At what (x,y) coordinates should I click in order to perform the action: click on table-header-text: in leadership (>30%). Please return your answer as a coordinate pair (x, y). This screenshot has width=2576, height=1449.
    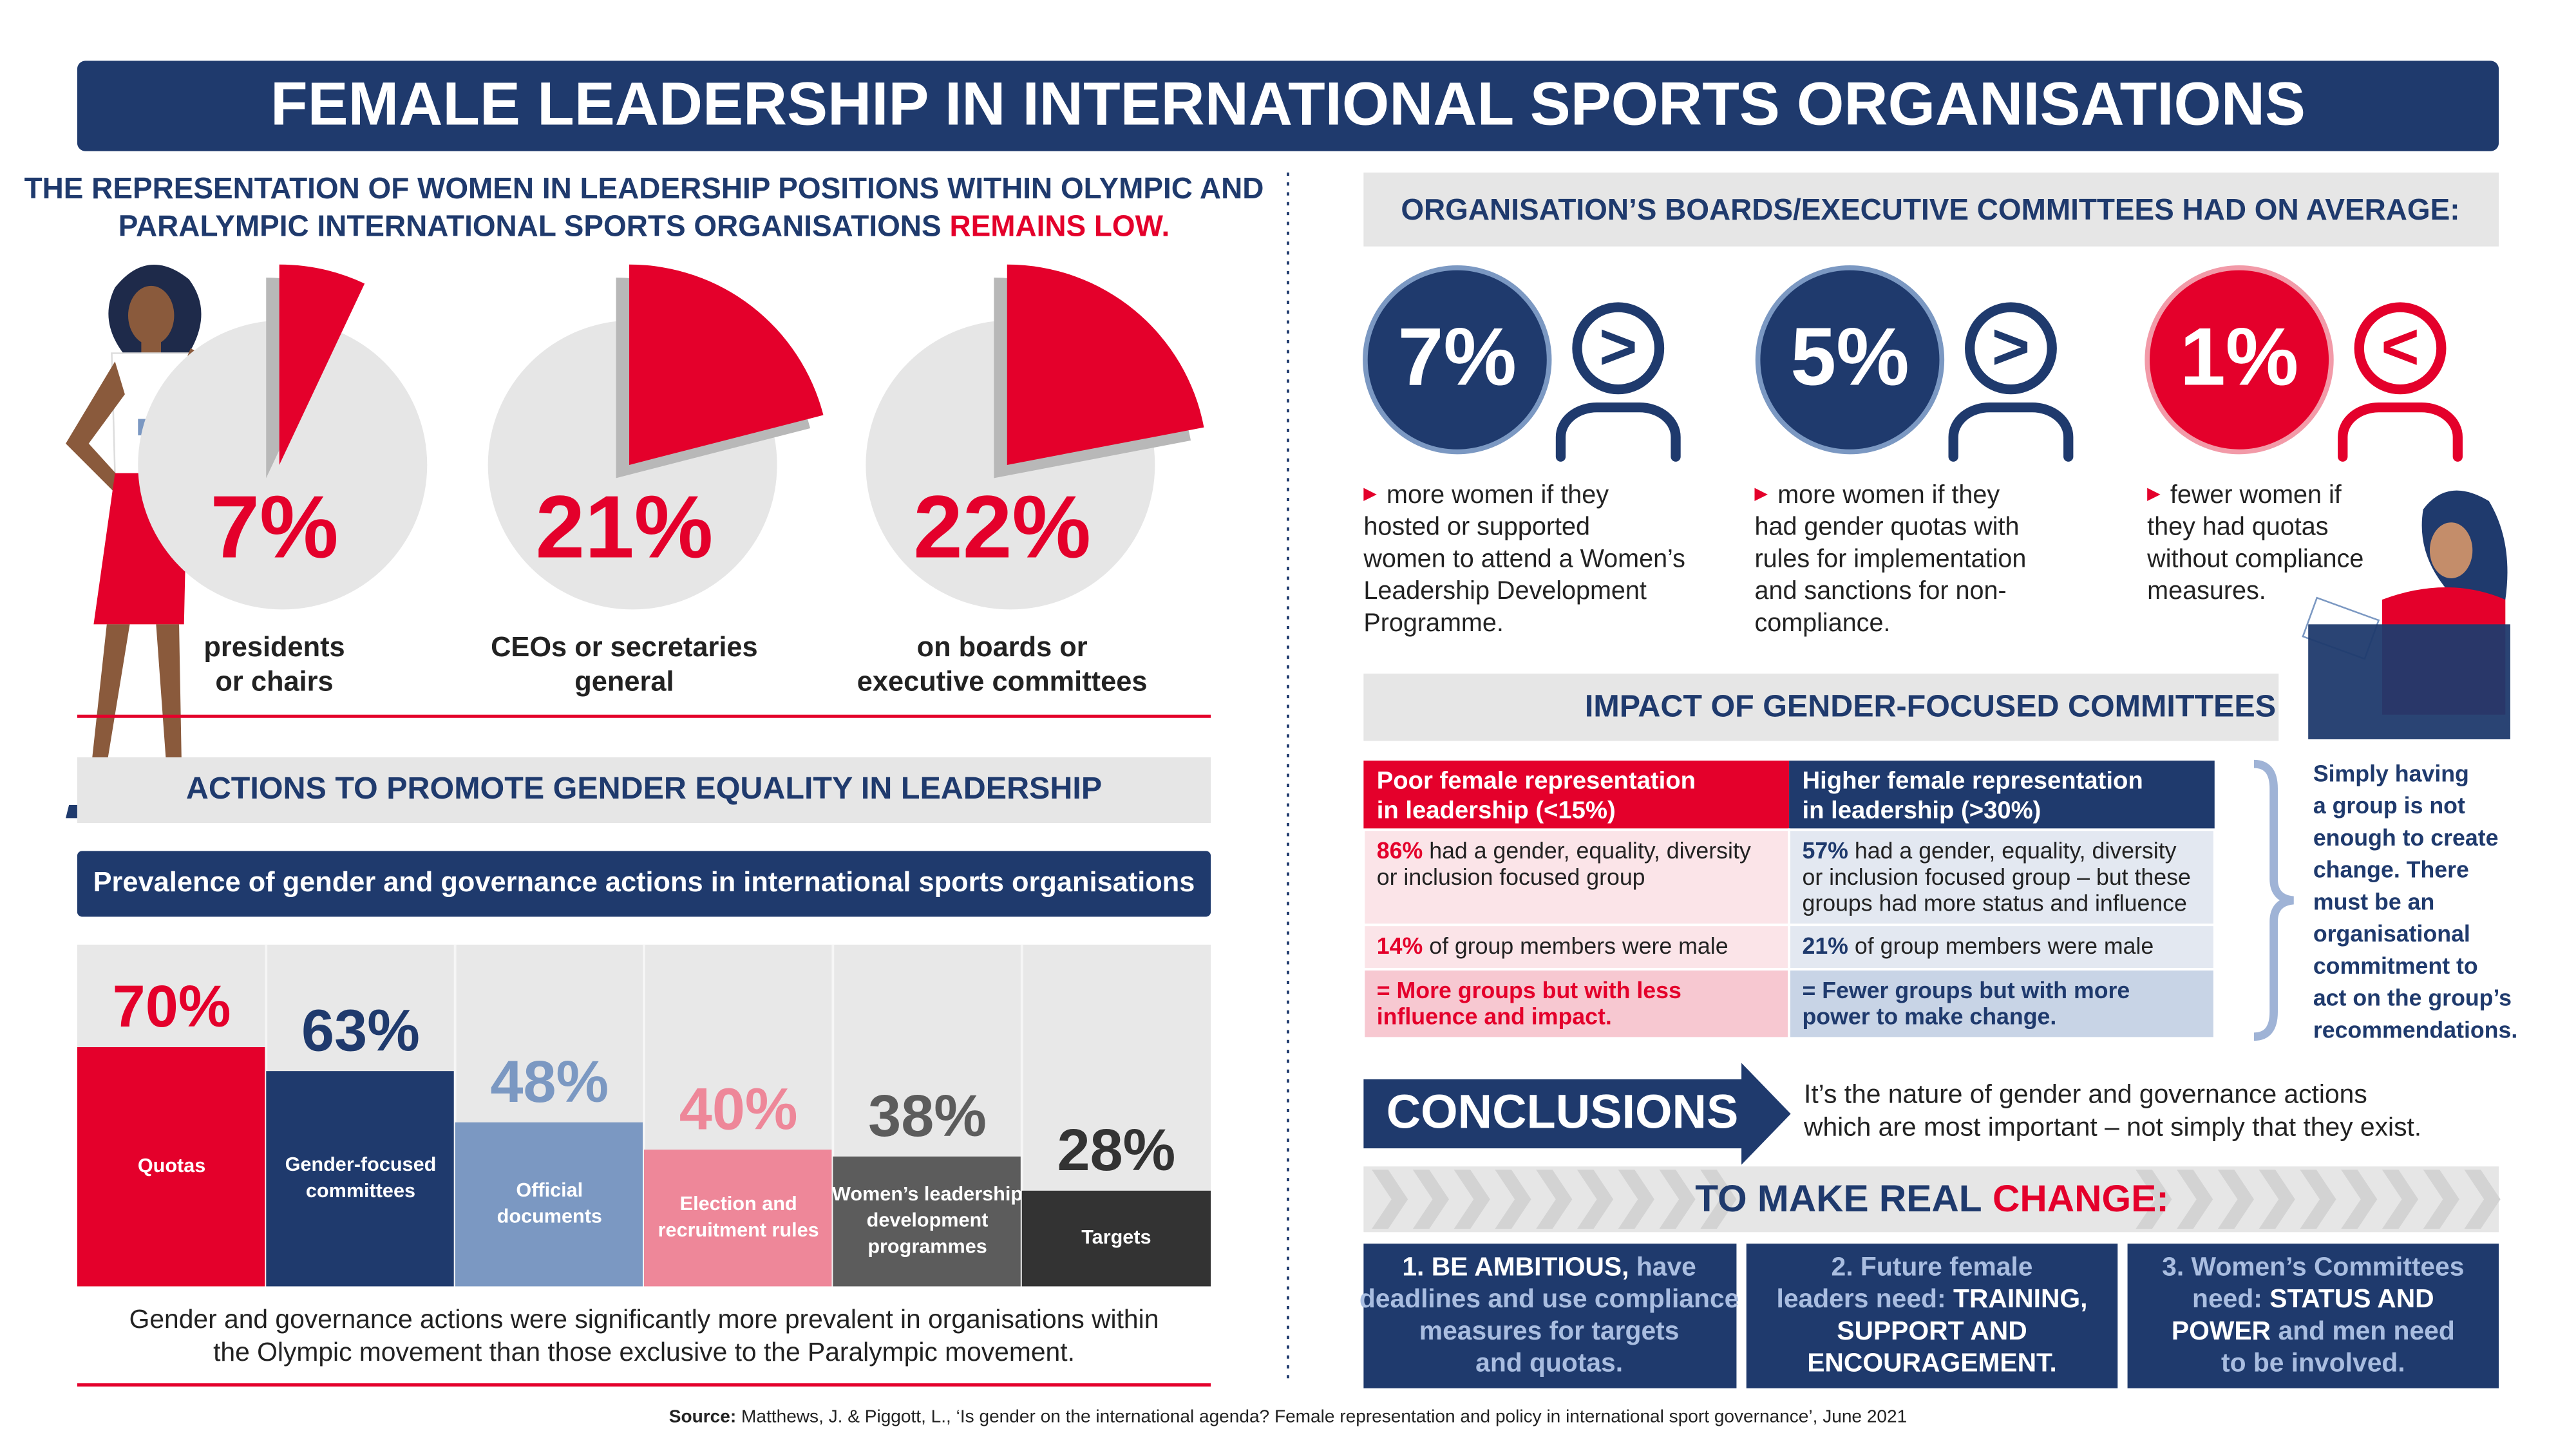
    Looking at the image, I should click on (1921, 810).